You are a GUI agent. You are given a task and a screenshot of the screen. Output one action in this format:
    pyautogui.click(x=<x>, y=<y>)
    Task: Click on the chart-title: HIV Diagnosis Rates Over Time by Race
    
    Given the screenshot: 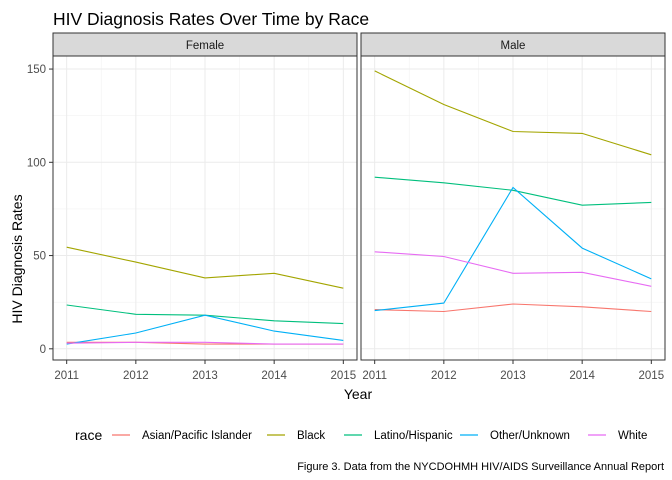 What is the action you would take?
    pyautogui.click(x=211, y=19)
    